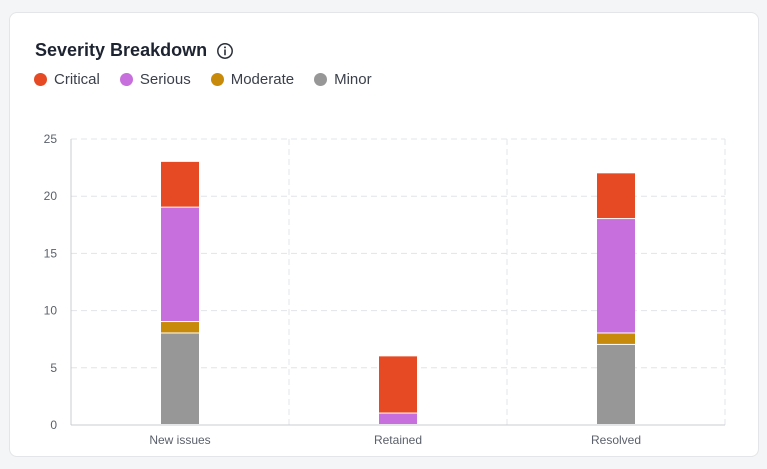 This screenshot has height=469, width=767. I want to click on legend-swatch-minor, so click(321, 79).